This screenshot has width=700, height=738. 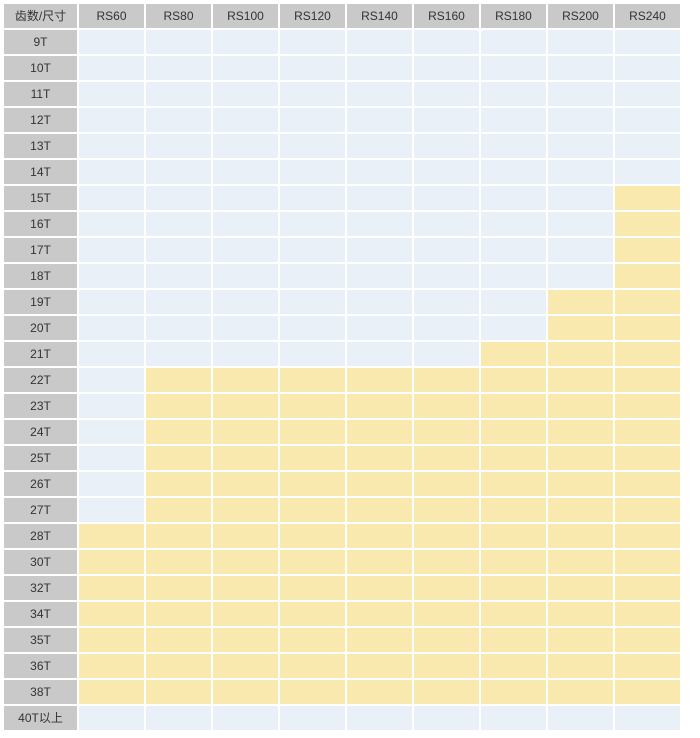 What do you see at coordinates (40, 120) in the screenshot?
I see `row-label-12T: 12T` at bounding box center [40, 120].